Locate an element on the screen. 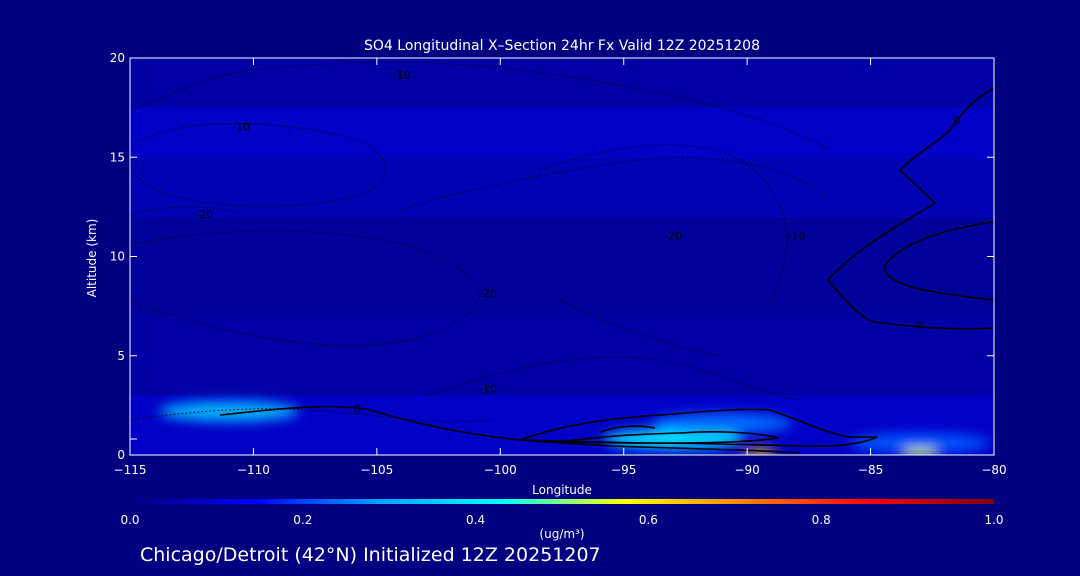 Image resolution: width=1080 pixels, height=576 pixels. colorbar-tick-label: 0.0 is located at coordinates (129, 520).